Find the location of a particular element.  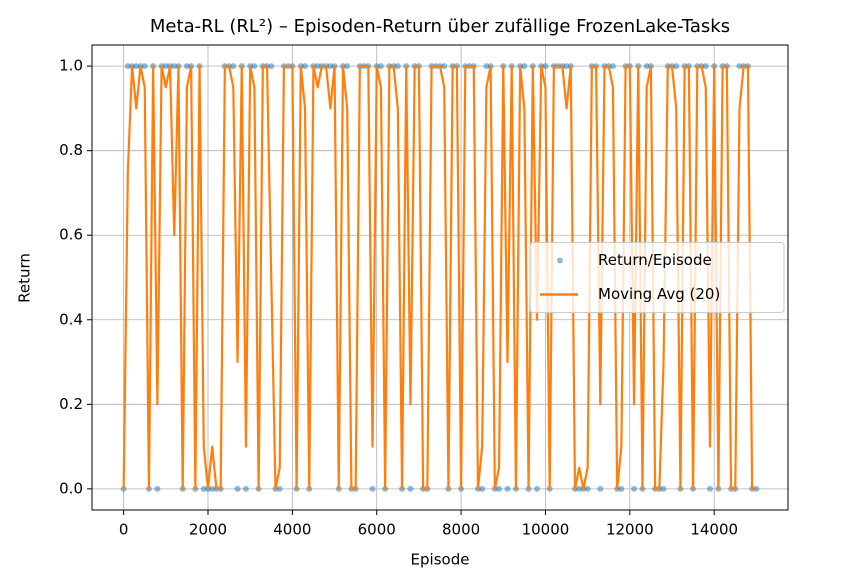

y-tick-label: 0.0 is located at coordinates (71, 488).